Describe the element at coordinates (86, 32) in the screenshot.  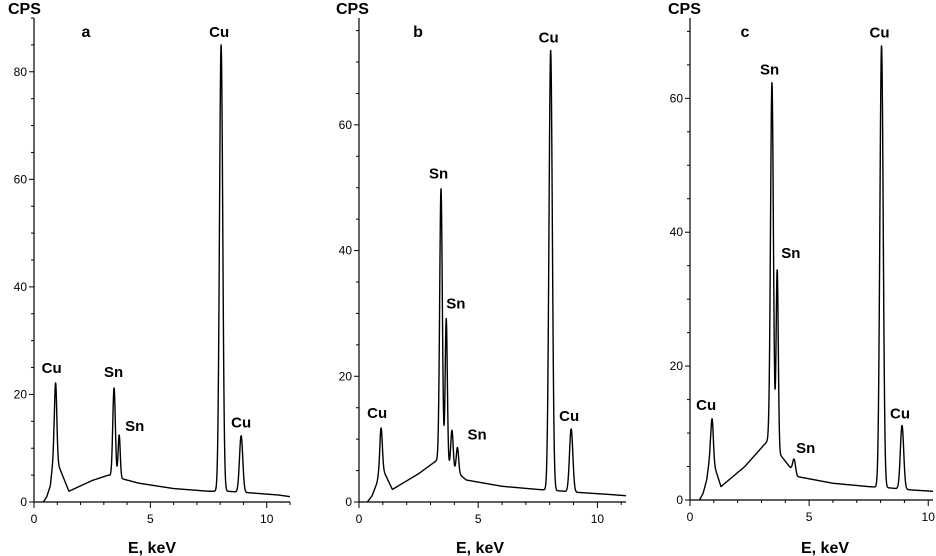
I see `panel-letter: a` at that location.